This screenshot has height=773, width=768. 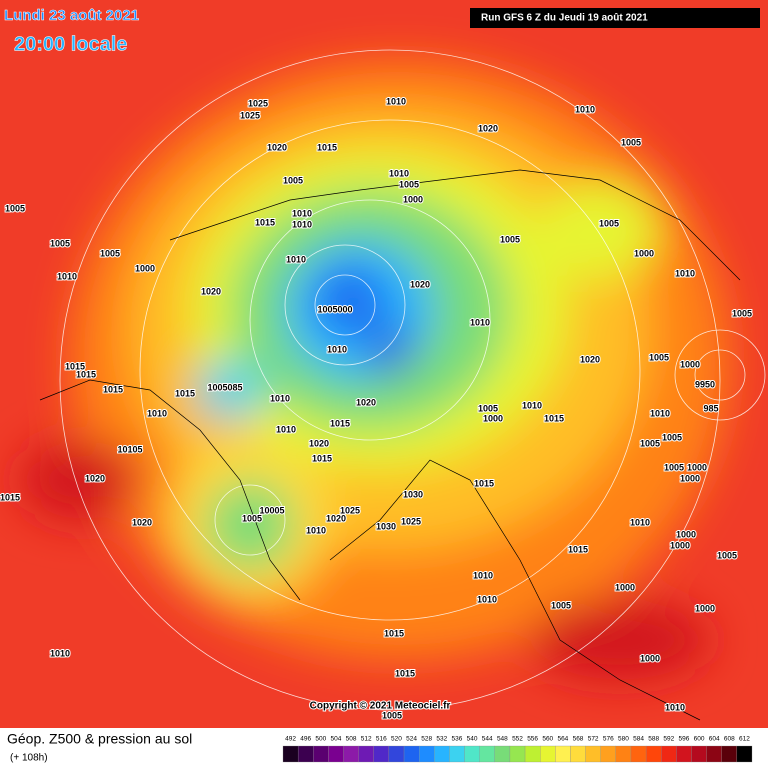 I want to click on isobar-label: 1005000, so click(x=334, y=309).